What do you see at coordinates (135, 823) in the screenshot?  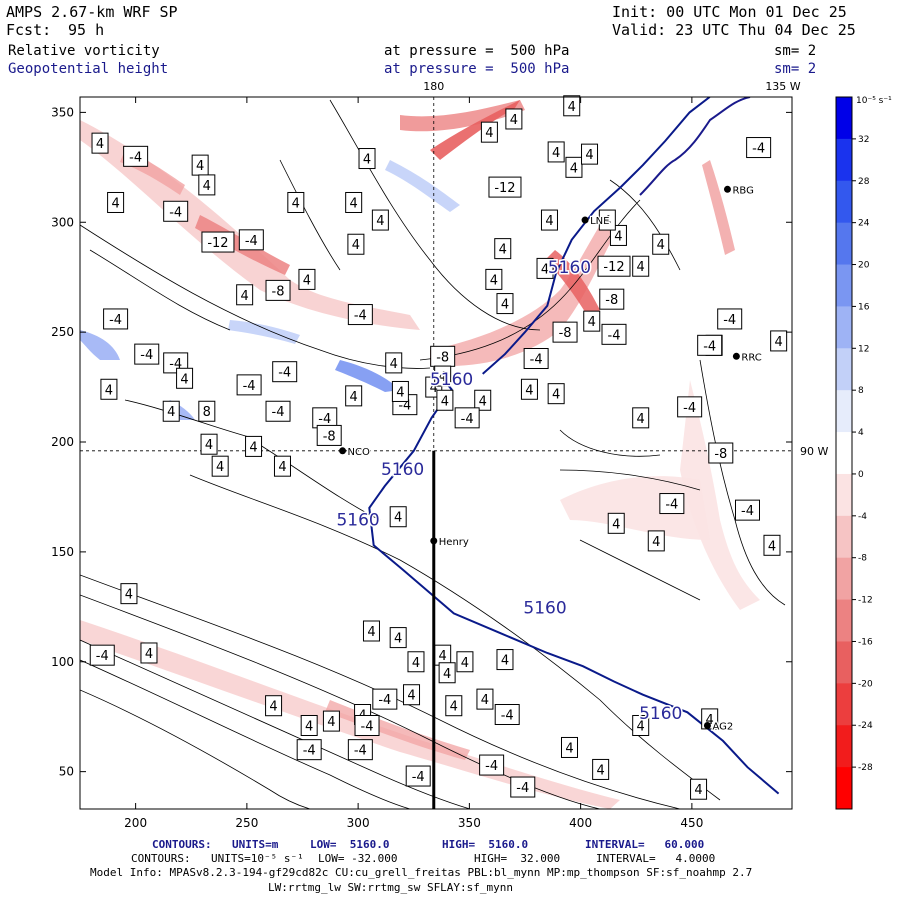 I see `x-tick-label: 200` at bounding box center [135, 823].